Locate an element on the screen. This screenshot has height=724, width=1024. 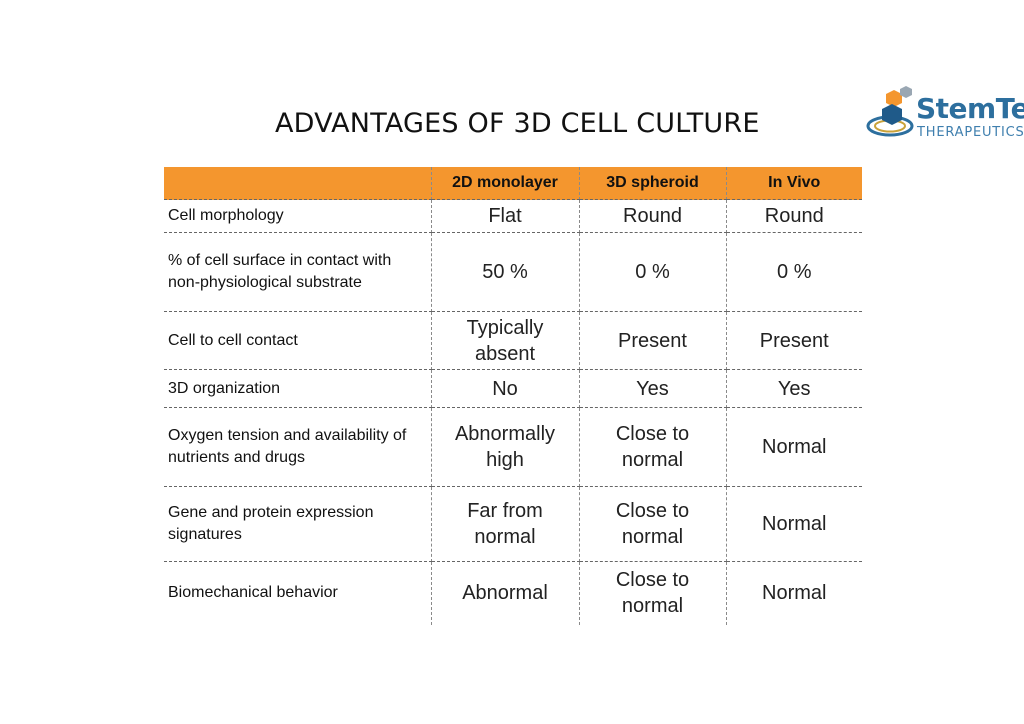
page-title: ADVANTAGES OF 3D CELL CULTURE is located at coordinates (517, 123).